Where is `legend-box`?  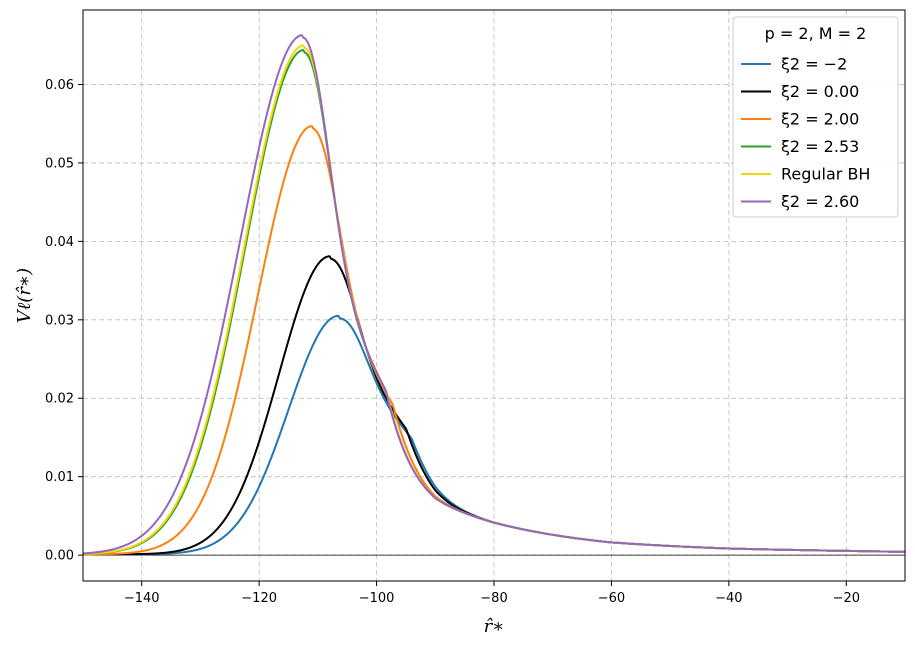
legend-box is located at coordinates (815, 117).